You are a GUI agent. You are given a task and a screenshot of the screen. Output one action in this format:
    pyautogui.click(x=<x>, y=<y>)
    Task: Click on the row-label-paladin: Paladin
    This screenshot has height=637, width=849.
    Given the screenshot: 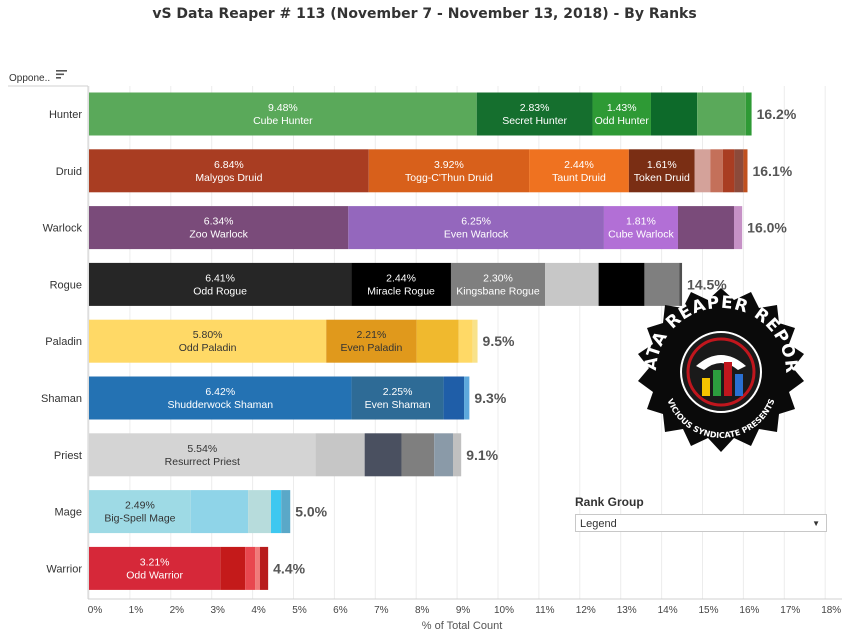 What is the action you would take?
    pyautogui.click(x=63, y=342)
    